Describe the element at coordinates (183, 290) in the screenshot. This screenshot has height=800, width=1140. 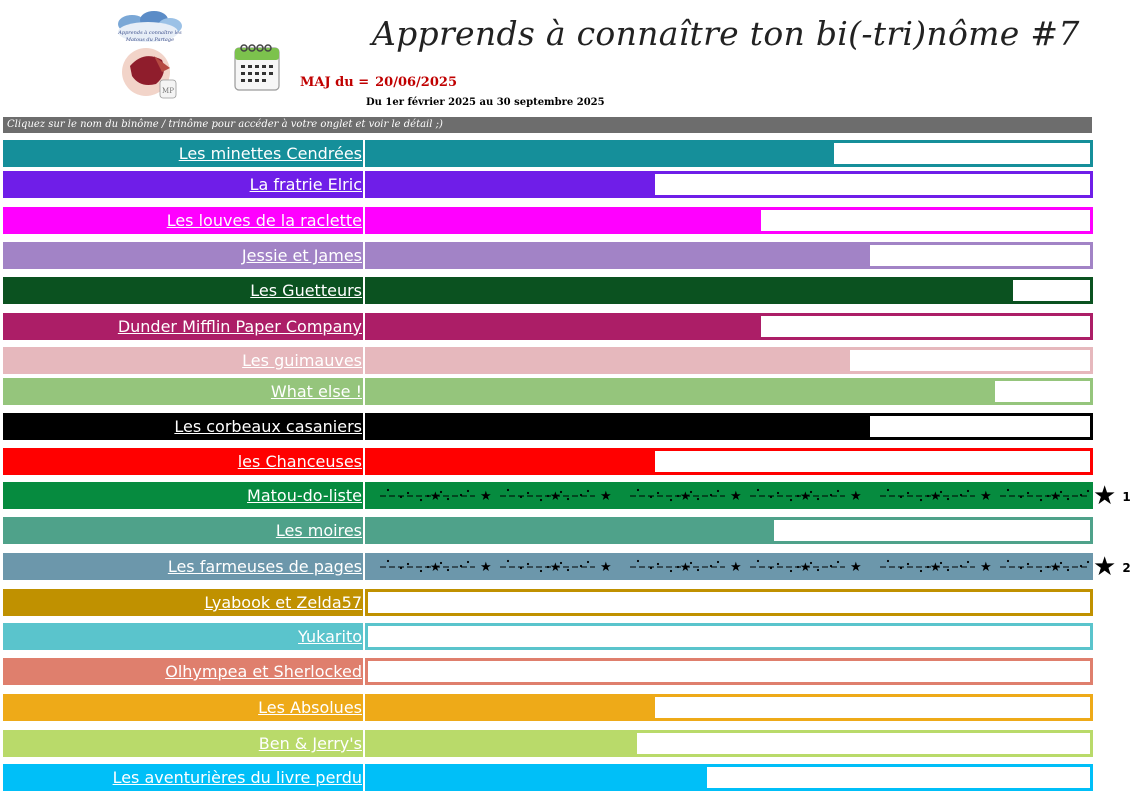
I see `team-name-link: Les Guetteurs` at that location.